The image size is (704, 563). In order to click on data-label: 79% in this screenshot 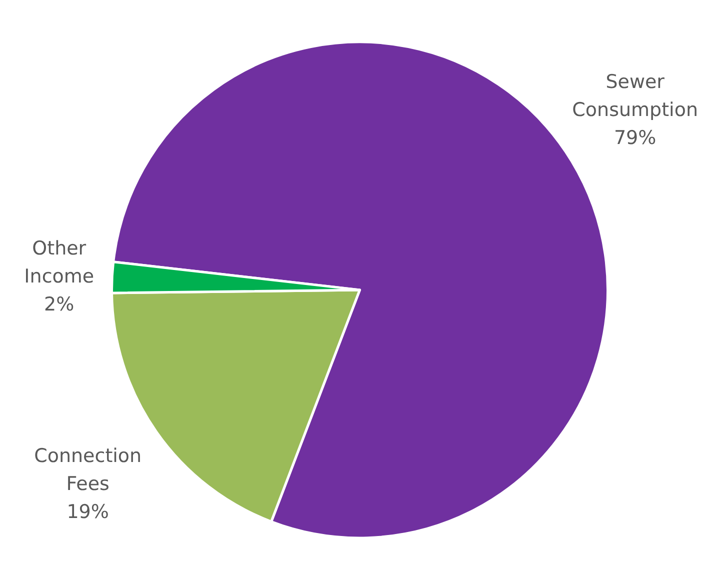, I will do `click(635, 137)`.